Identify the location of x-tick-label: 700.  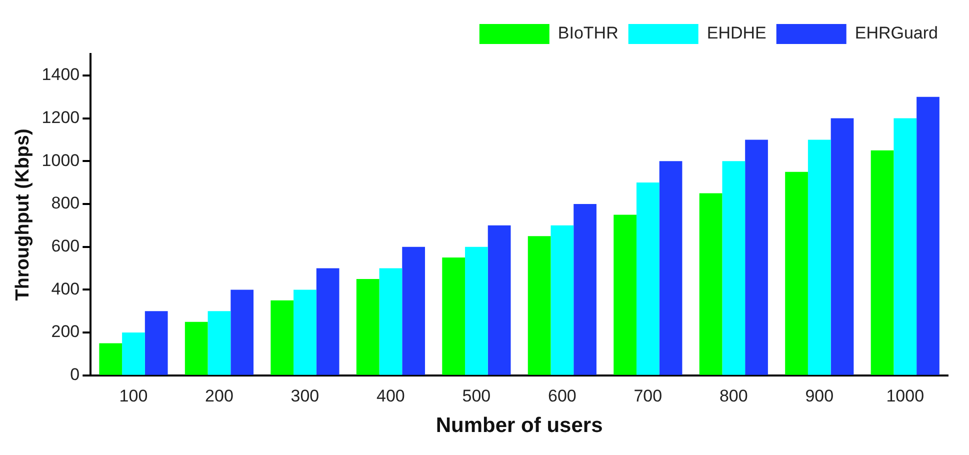
(648, 396).